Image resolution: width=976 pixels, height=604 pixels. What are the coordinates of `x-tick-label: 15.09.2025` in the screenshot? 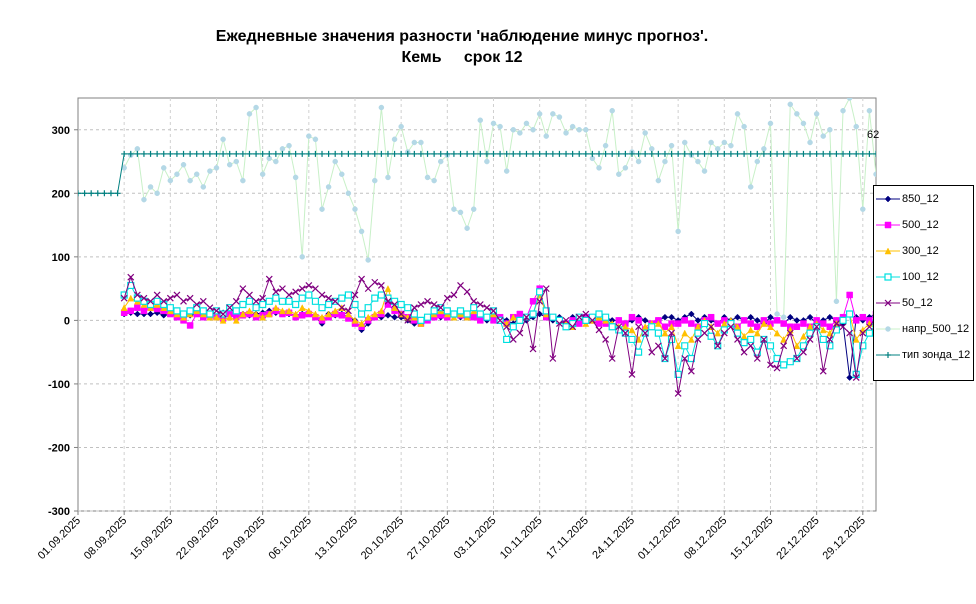 It's located at (151, 538).